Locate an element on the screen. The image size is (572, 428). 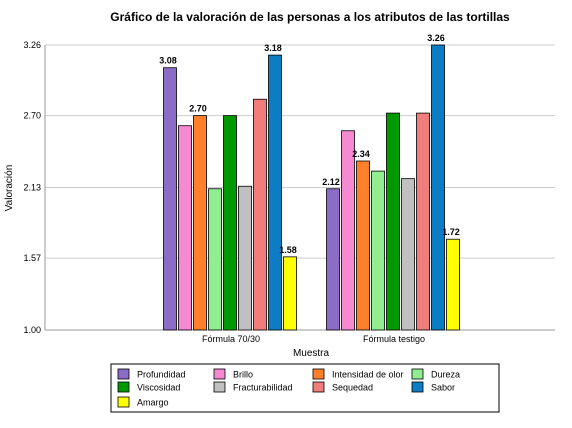
legend-entry: Amargo is located at coordinates (153, 403).